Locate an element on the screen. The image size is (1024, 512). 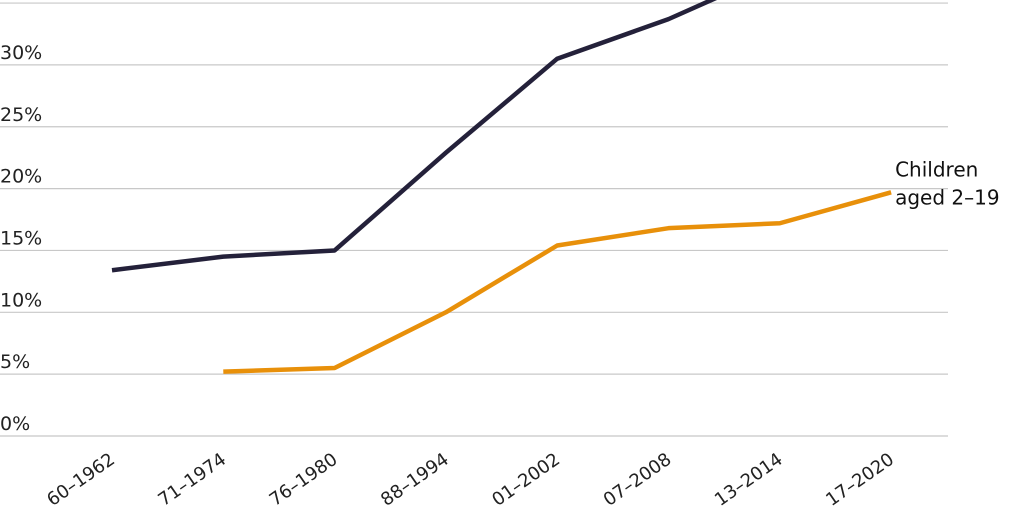
series-label-line: aged 2–19 is located at coordinates (947, 197).